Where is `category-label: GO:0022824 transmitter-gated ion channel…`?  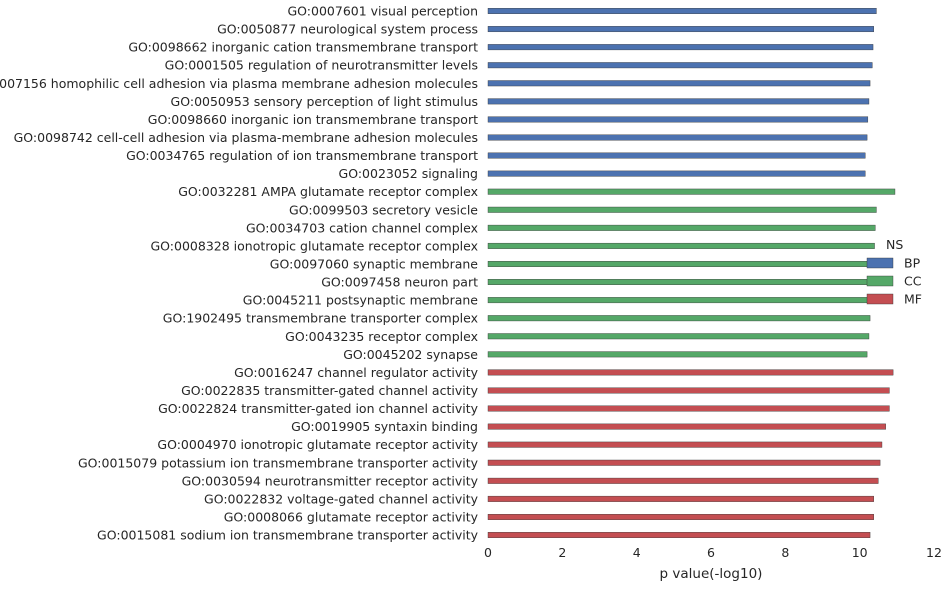
category-label: GO:0022824 transmitter-gated ion channel… is located at coordinates (318, 408).